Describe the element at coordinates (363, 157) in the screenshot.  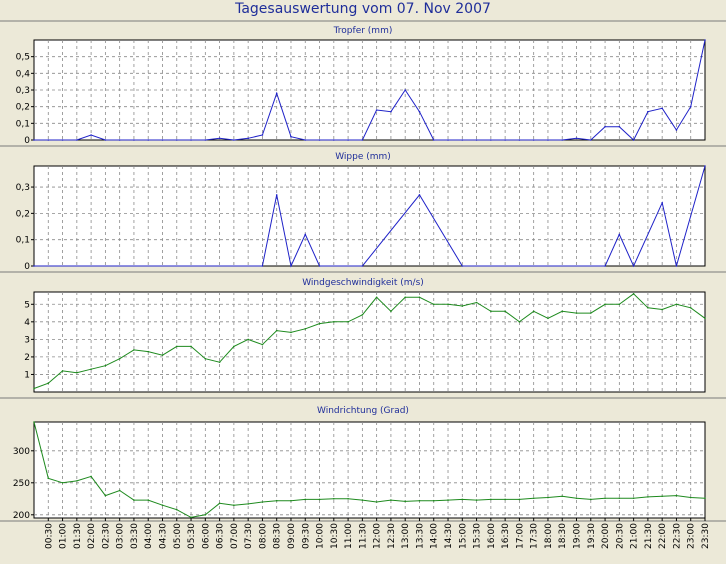
I see `chart-title: Wippe (mm)` at that location.